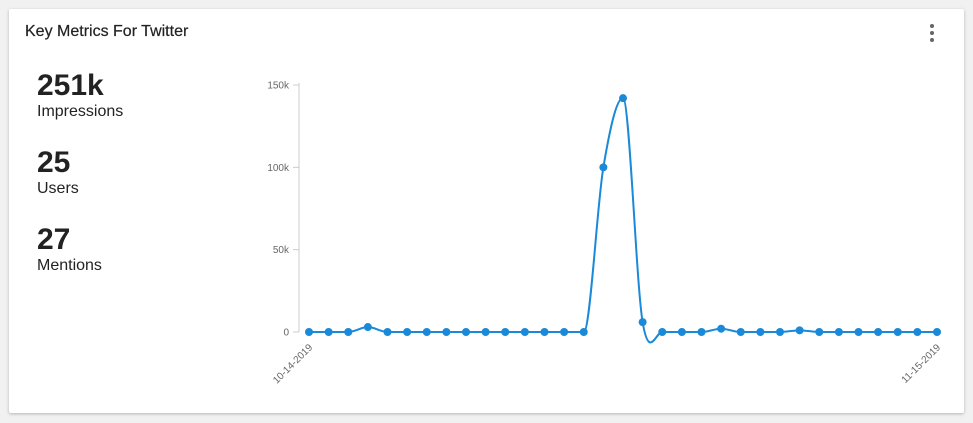  I want to click on metric-value: 27, so click(54, 239).